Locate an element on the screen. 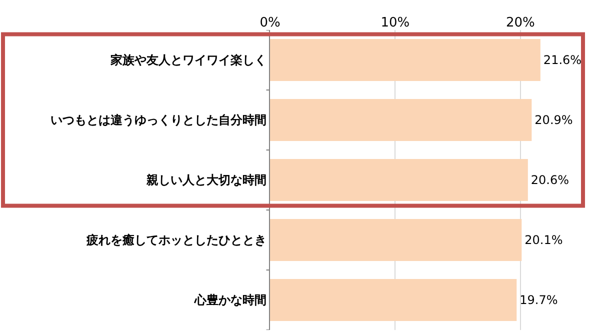 The image size is (601, 336). y-tick-label: 親しい人と大切な時間 is located at coordinates (206, 180).